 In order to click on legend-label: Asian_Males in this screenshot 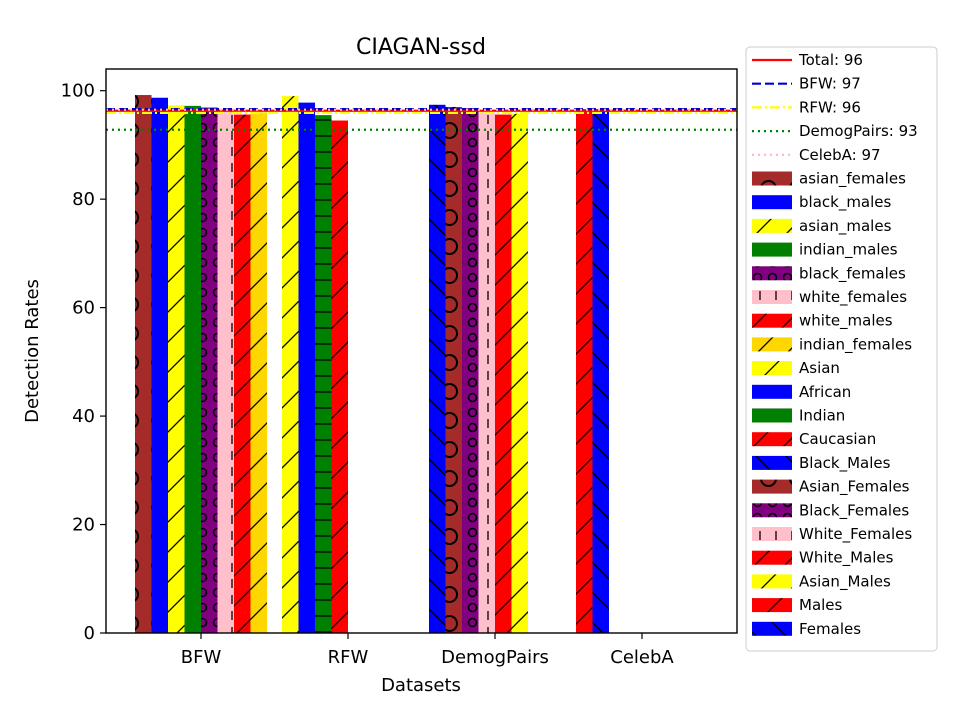, I will do `click(845, 581)`.